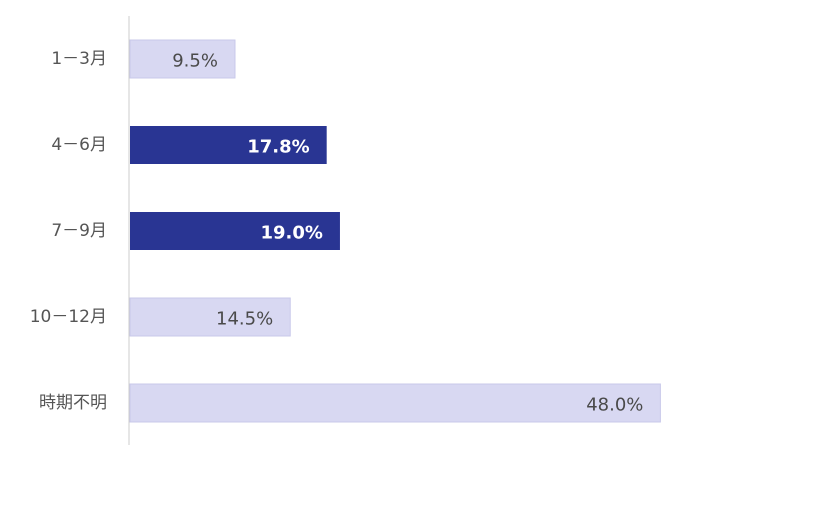 The image size is (831, 509). What do you see at coordinates (195, 61) in the screenshot?
I see `value-label-0: 9.5%` at bounding box center [195, 61].